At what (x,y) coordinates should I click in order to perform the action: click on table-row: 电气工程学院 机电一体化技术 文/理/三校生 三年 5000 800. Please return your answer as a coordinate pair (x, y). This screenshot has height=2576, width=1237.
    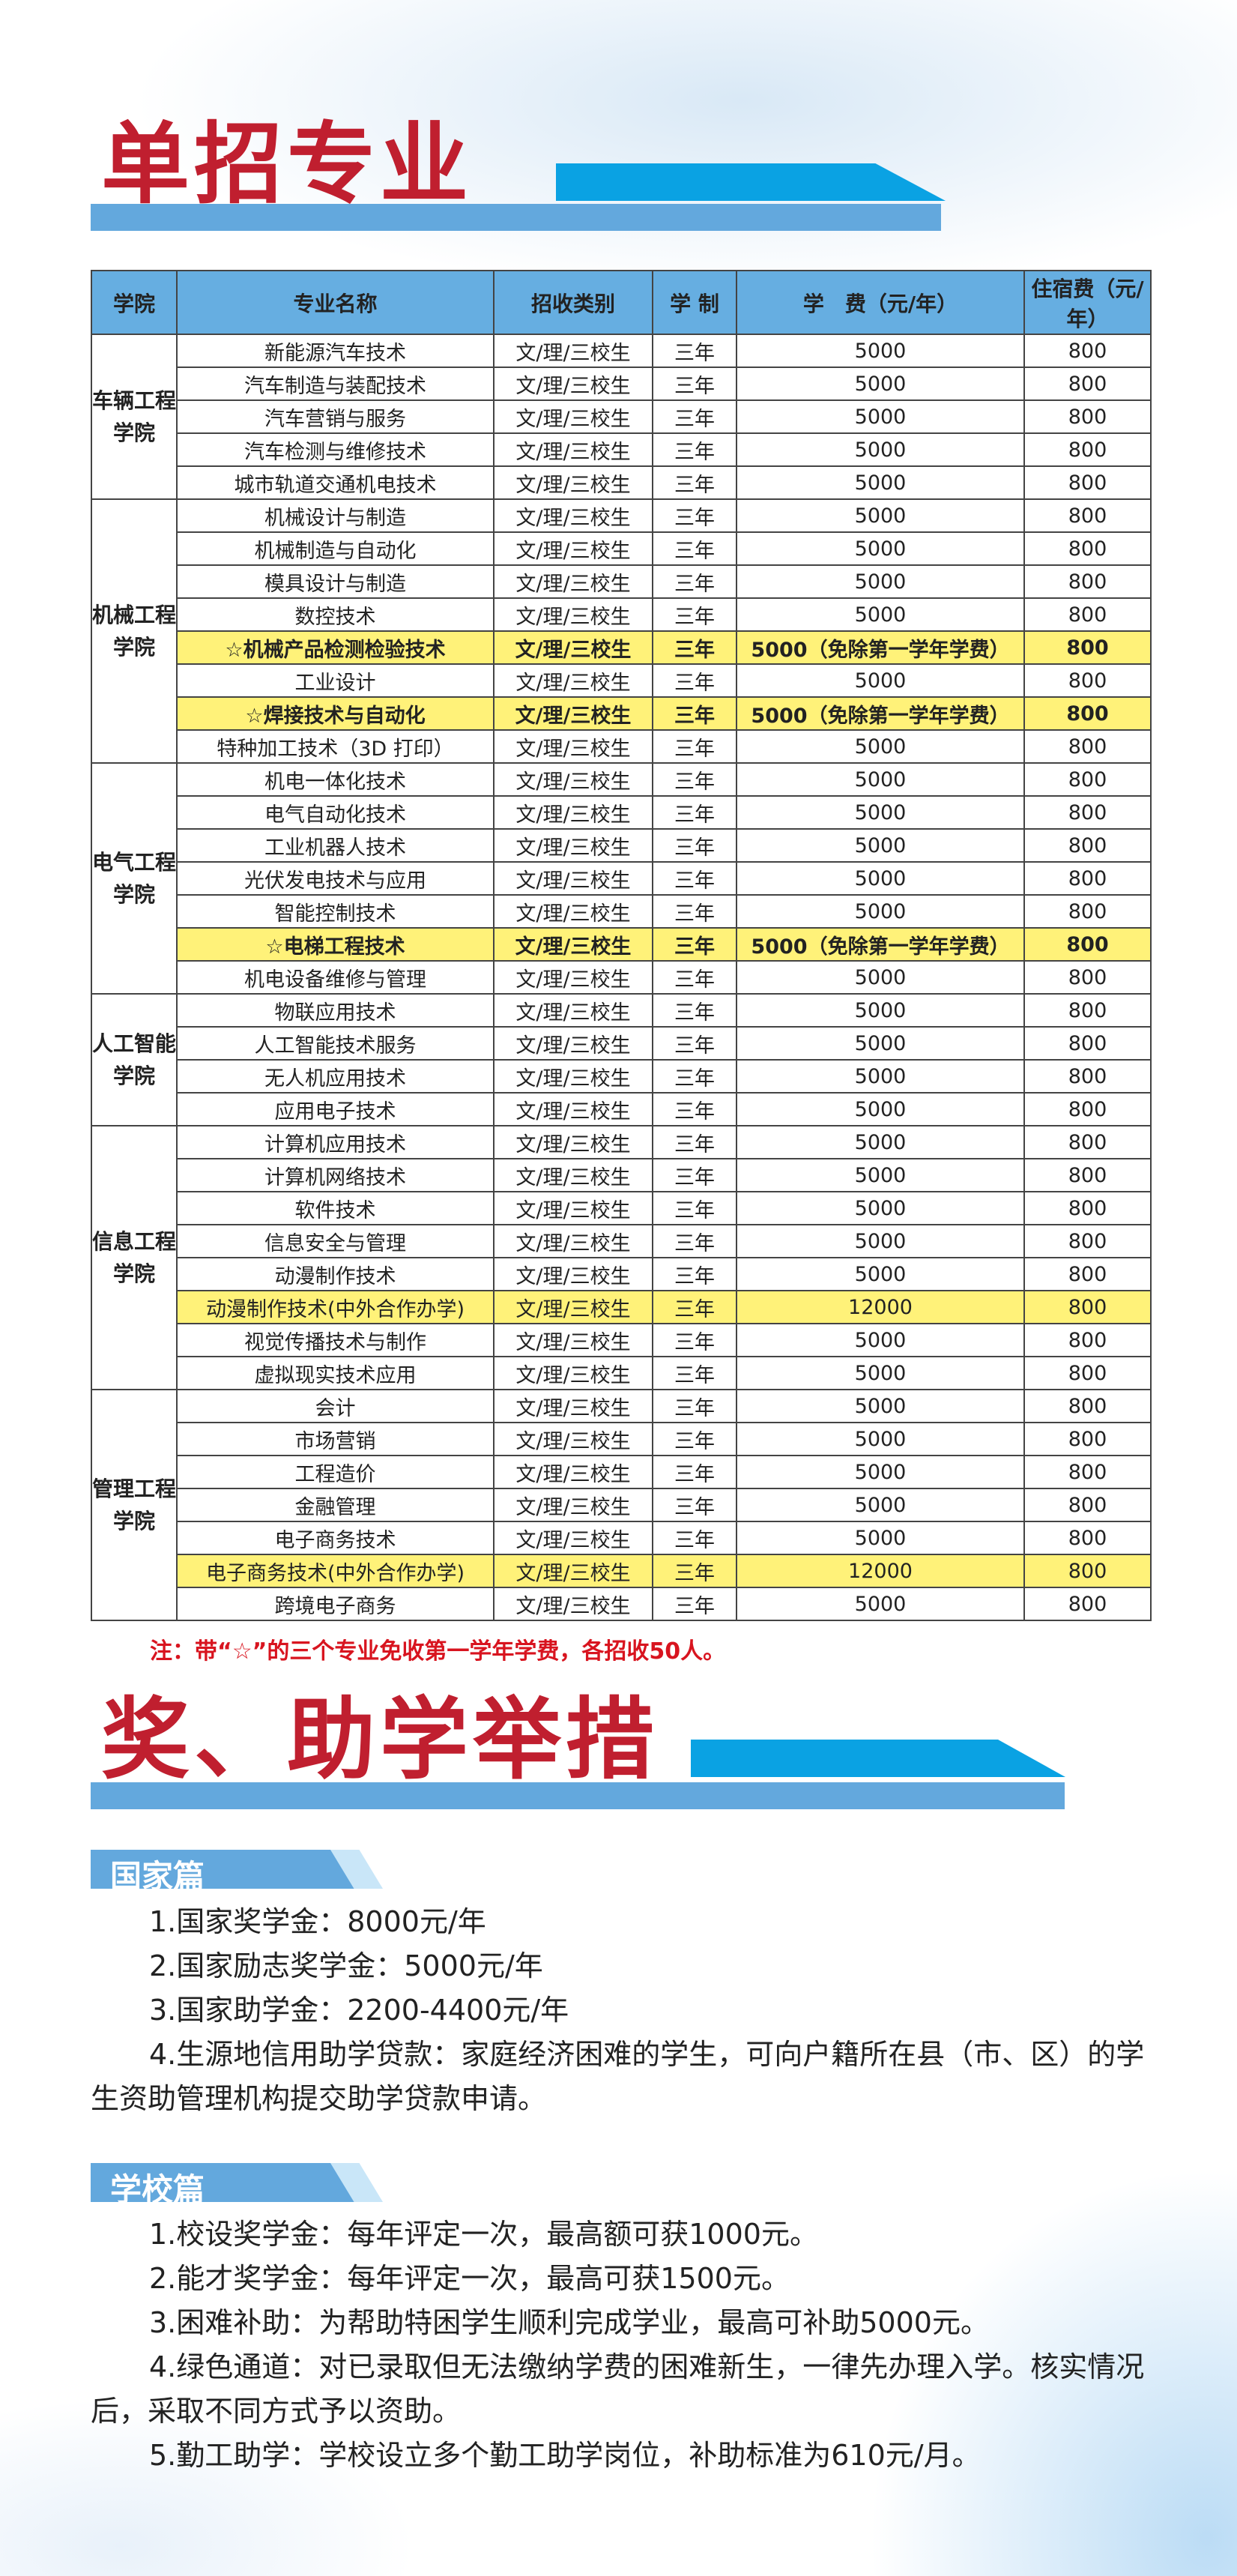
    Looking at the image, I should click on (621, 878).